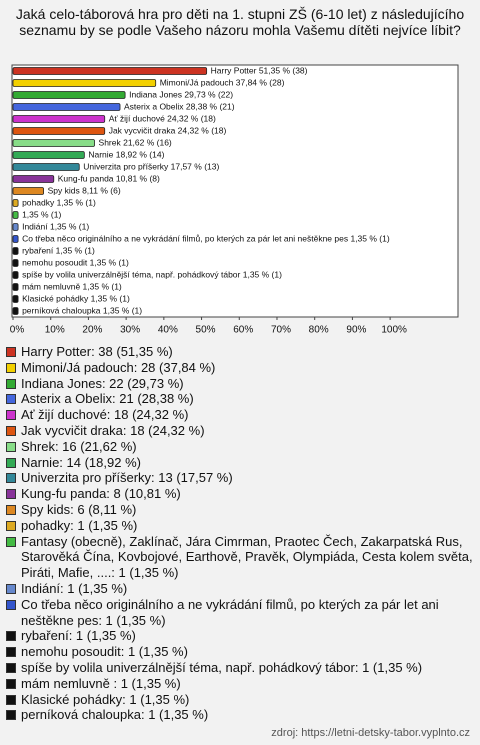 This screenshot has width=480, height=745. What do you see at coordinates (105, 699) in the screenshot?
I see `legend-label: Klasické pohádky: 1 (1,35 %)` at bounding box center [105, 699].